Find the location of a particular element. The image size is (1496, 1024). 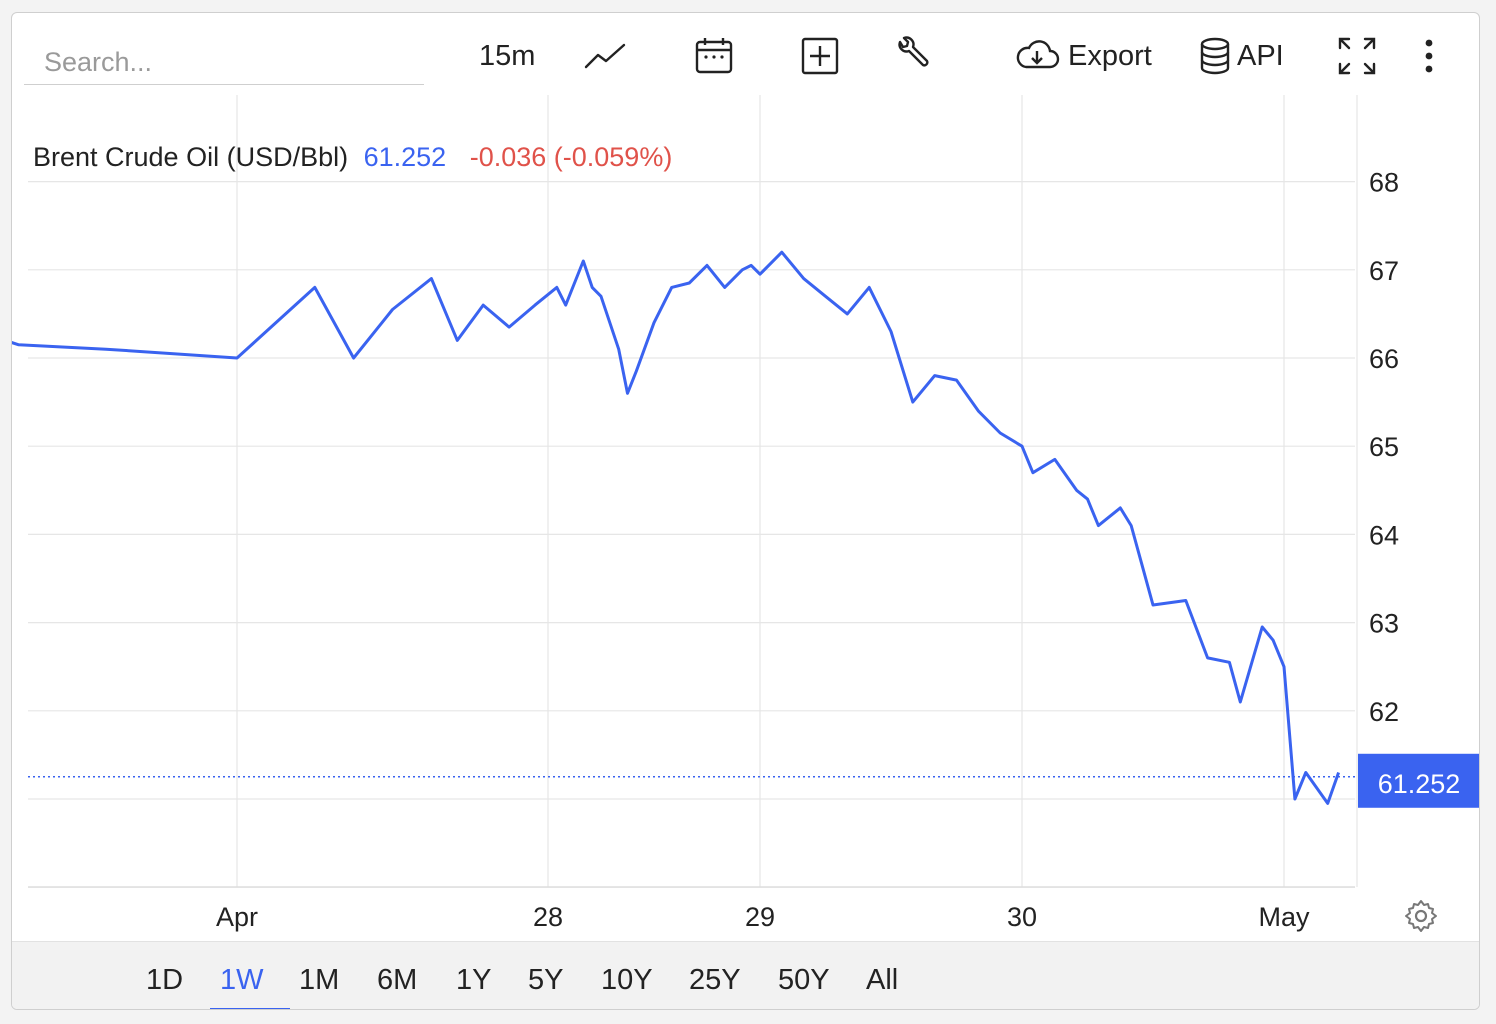

x-tick-label: Apr is located at coordinates (237, 917).